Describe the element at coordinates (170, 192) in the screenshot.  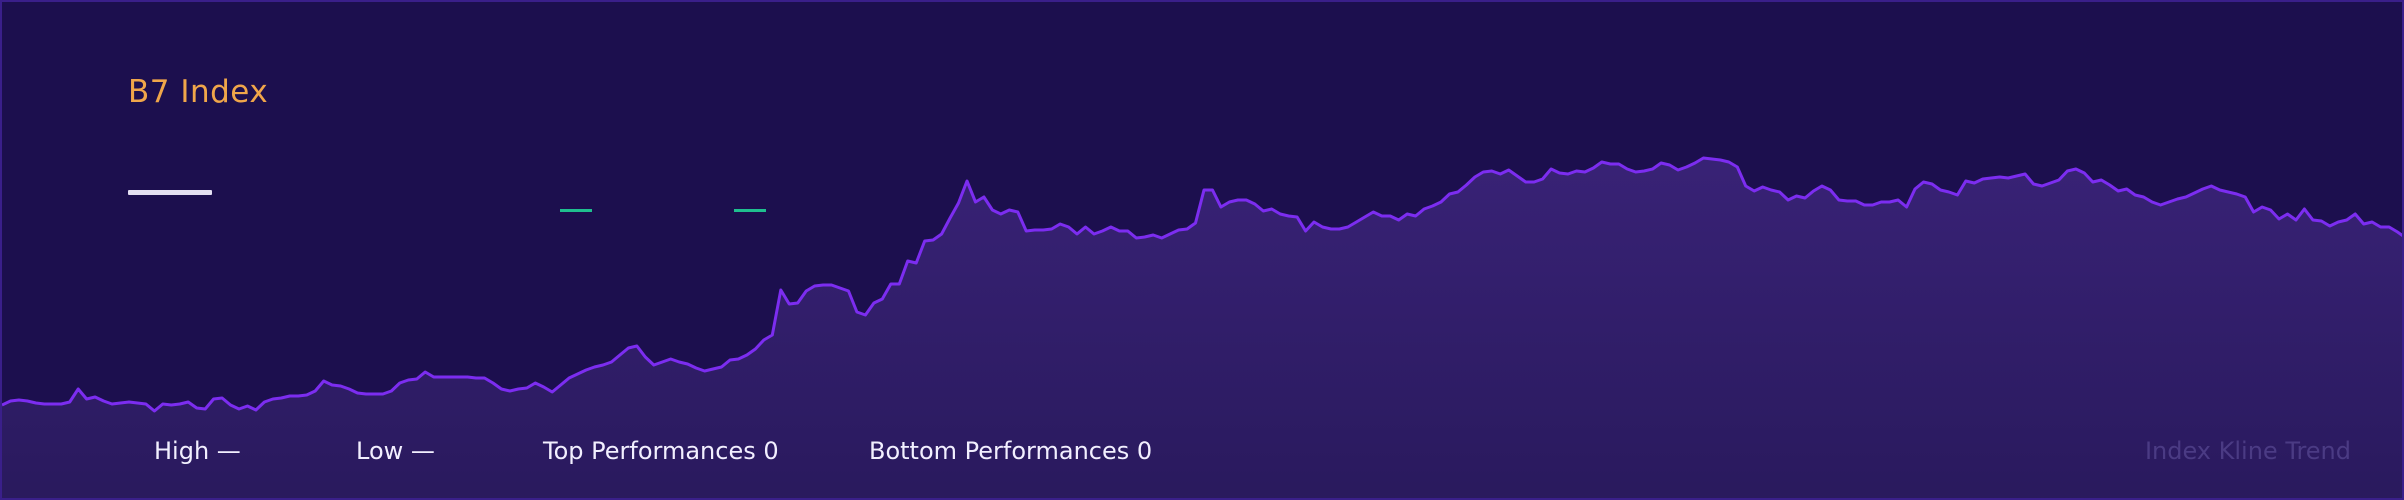
I see `price-placeholder` at that location.